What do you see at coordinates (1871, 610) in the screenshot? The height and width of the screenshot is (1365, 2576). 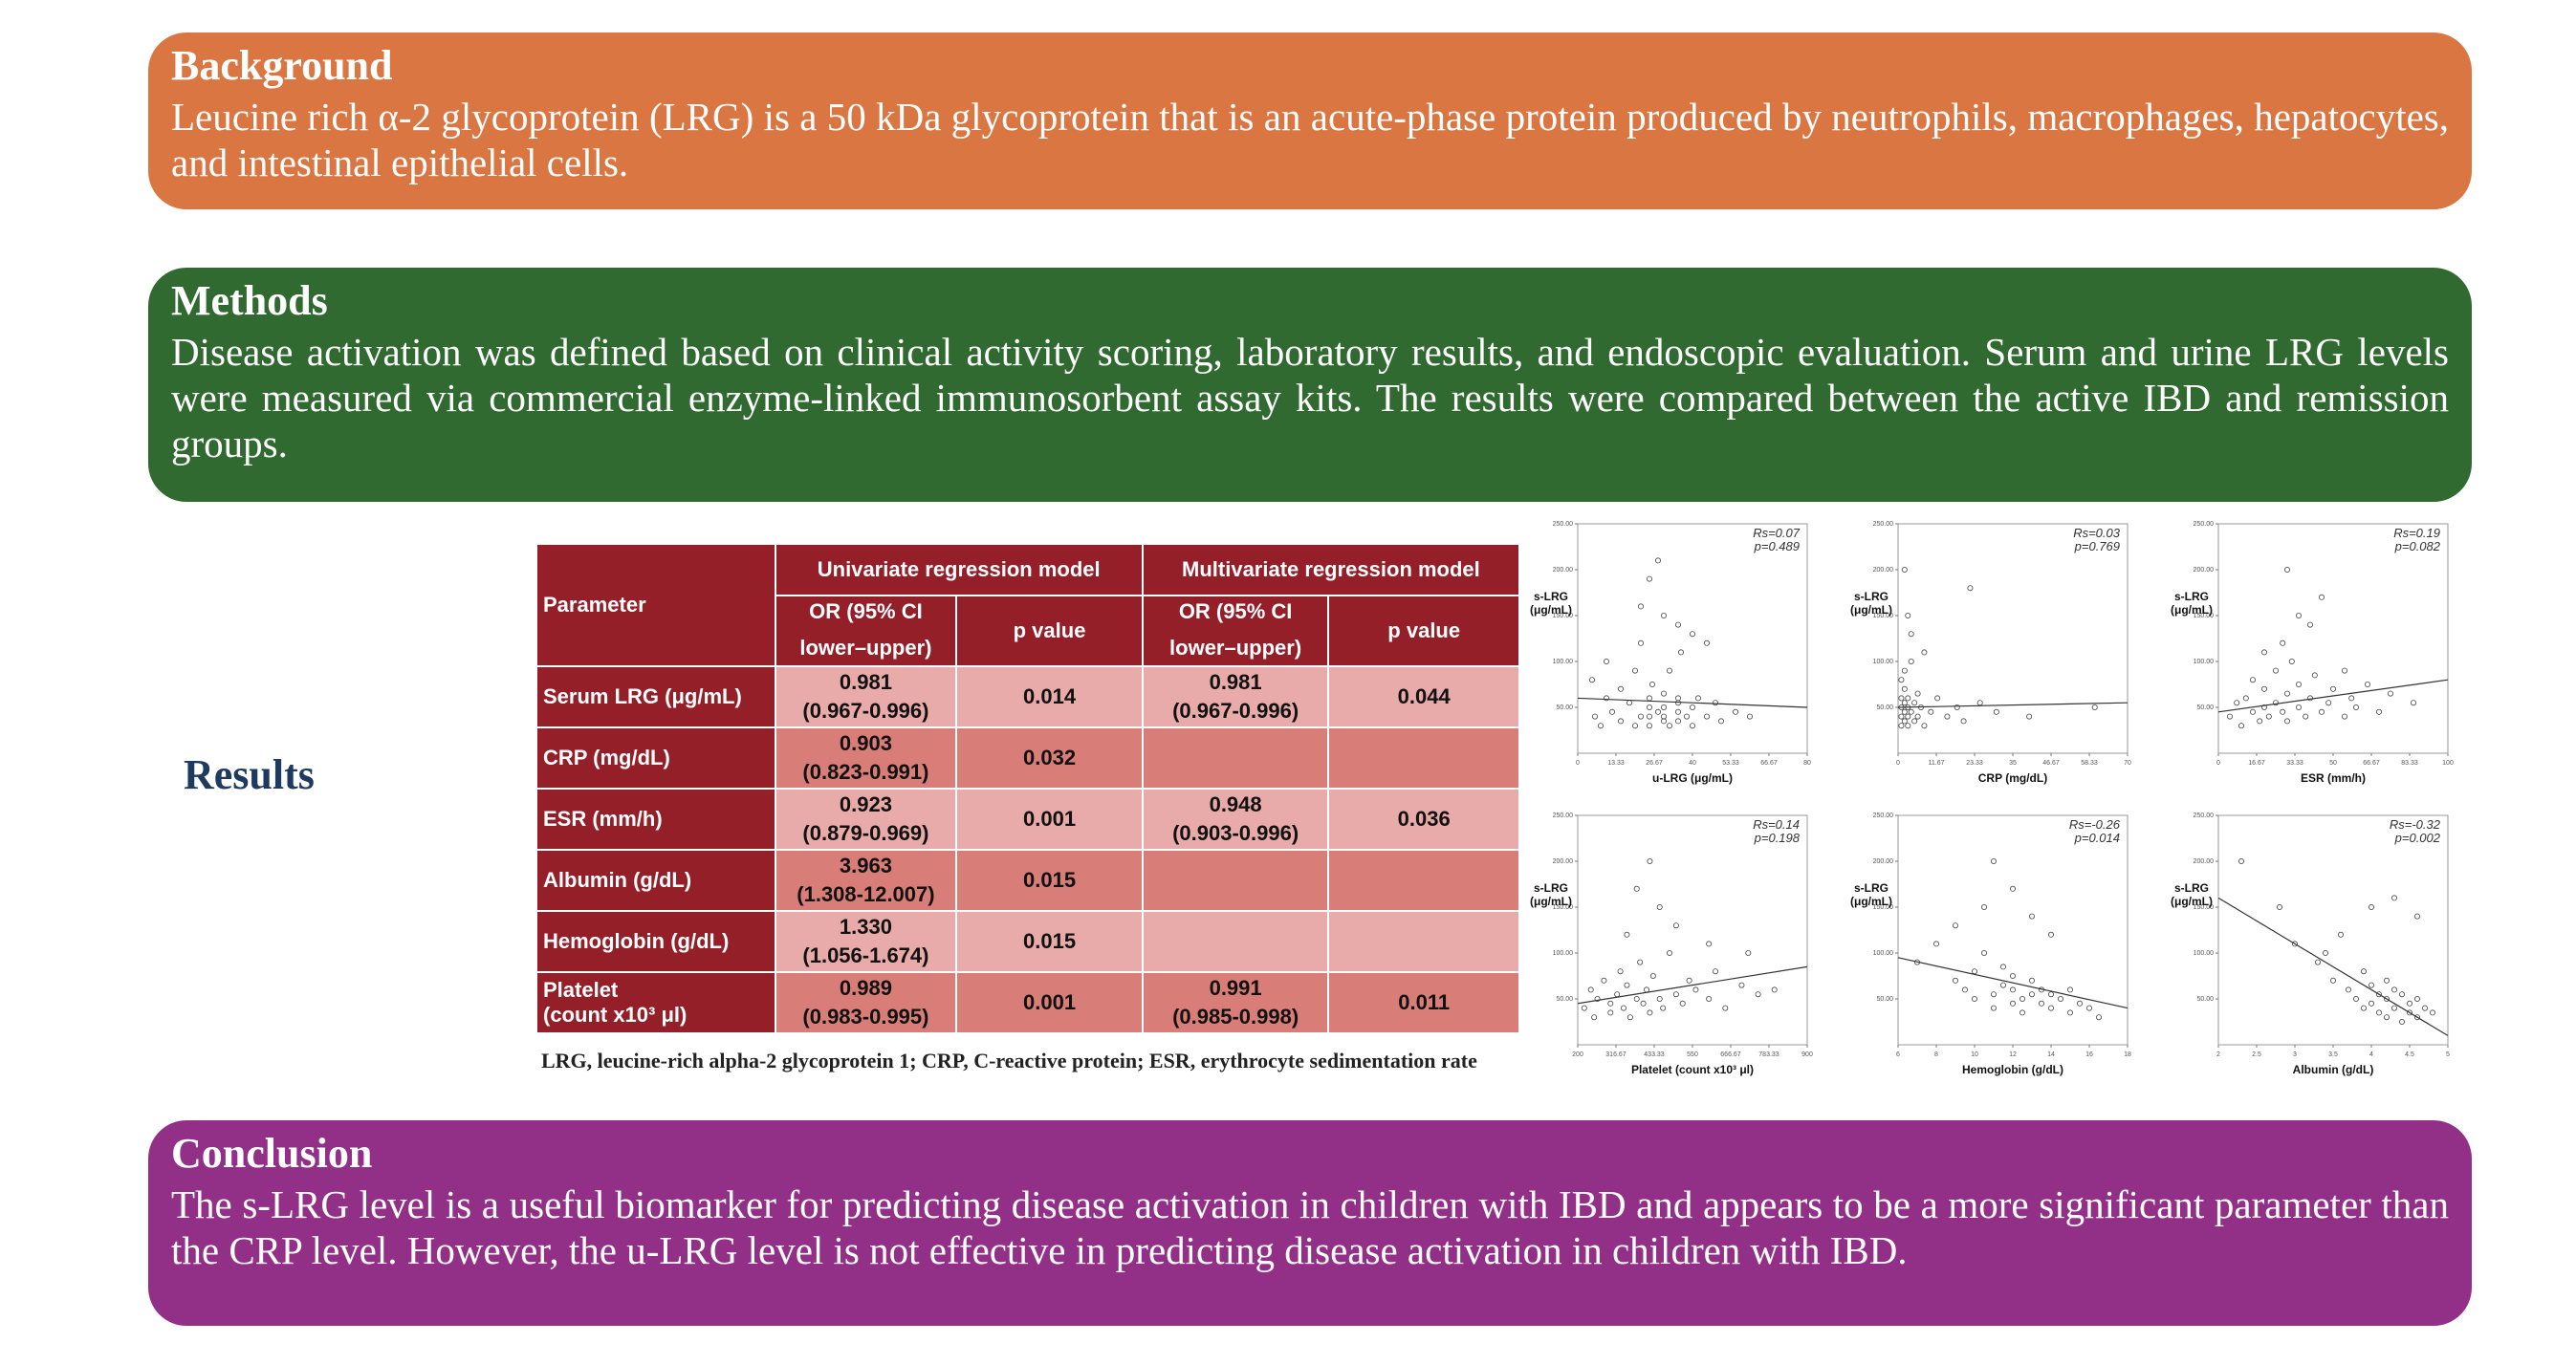 I see `y-axis-unit: (μg/mL)` at bounding box center [1871, 610].